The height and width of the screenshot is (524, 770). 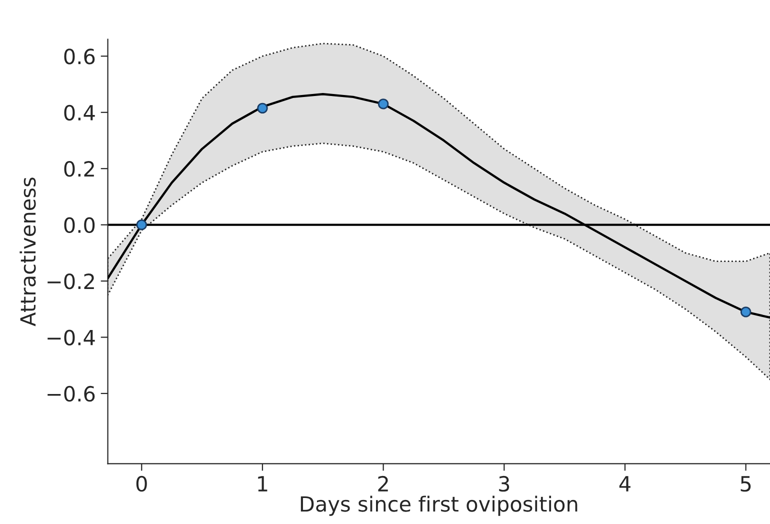 What do you see at coordinates (383, 484) in the screenshot?
I see `x-tick-label: 2` at bounding box center [383, 484].